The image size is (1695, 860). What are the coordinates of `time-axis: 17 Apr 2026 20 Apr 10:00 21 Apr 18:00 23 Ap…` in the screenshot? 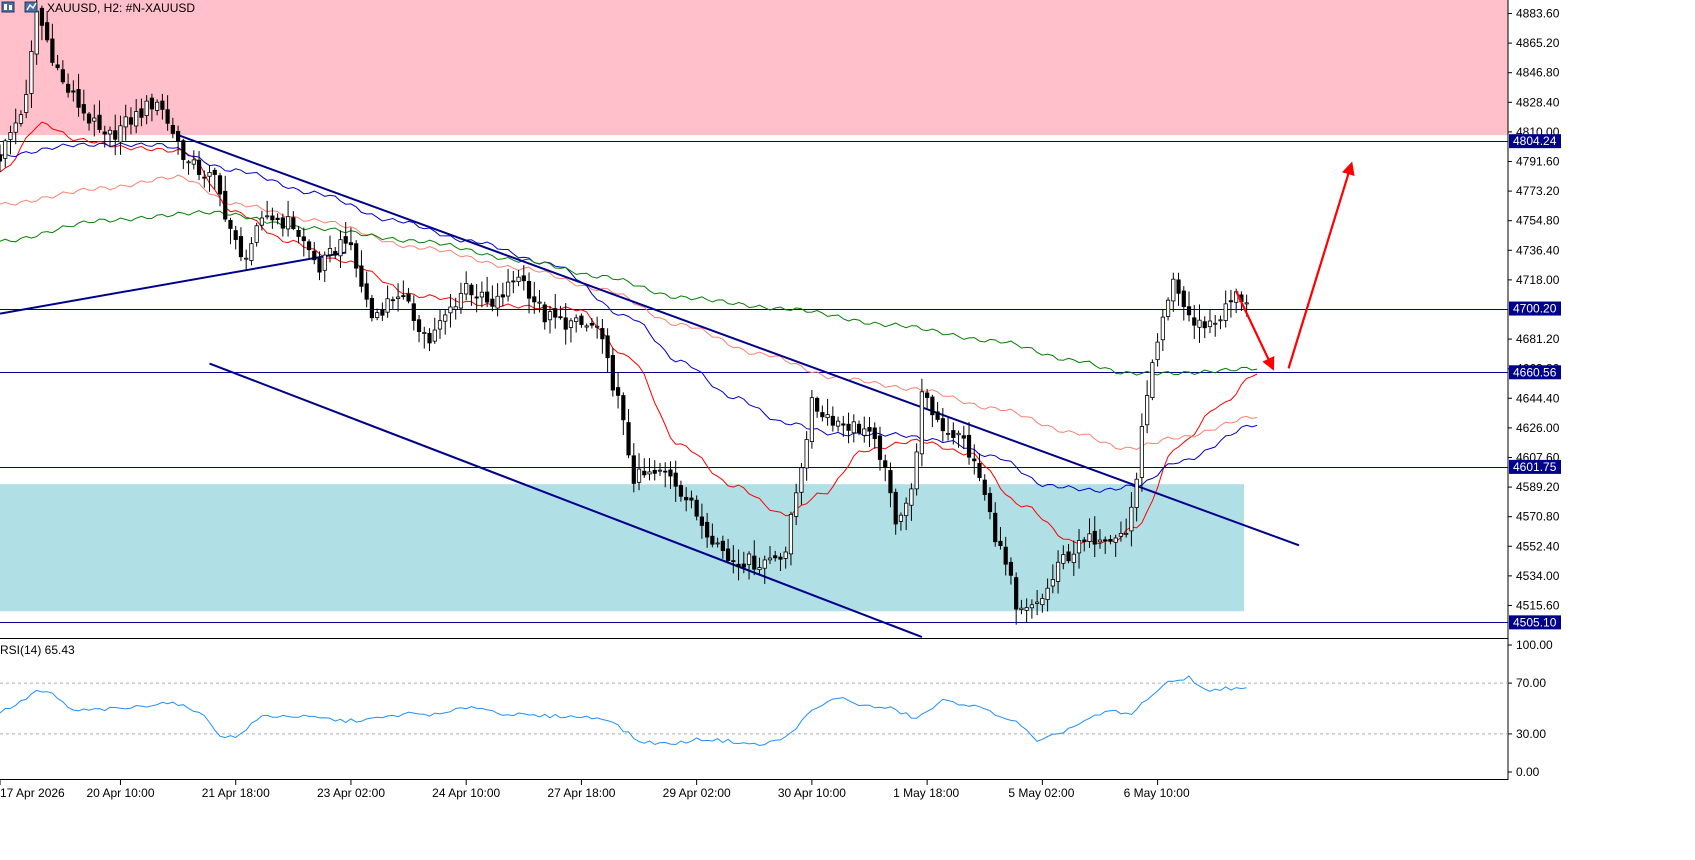 It's located at (595, 790).